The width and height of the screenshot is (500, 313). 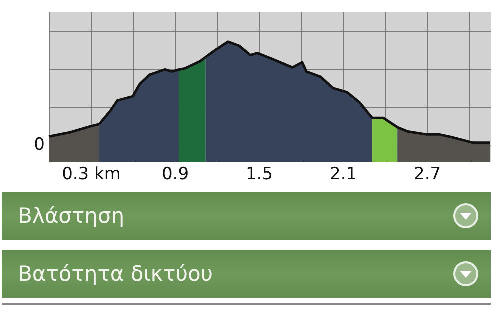 I want to click on x-tick-label: 1.5, so click(x=260, y=174).